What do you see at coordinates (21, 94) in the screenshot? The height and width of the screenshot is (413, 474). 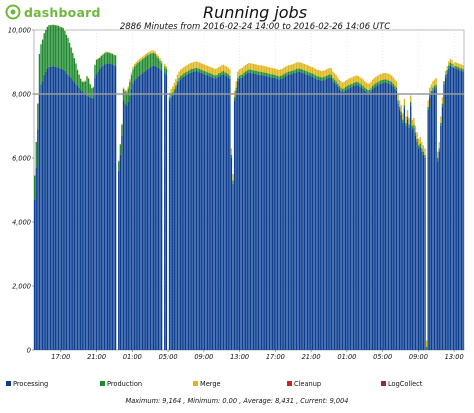 I see `y-tick-label: 8,000` at bounding box center [21, 94].